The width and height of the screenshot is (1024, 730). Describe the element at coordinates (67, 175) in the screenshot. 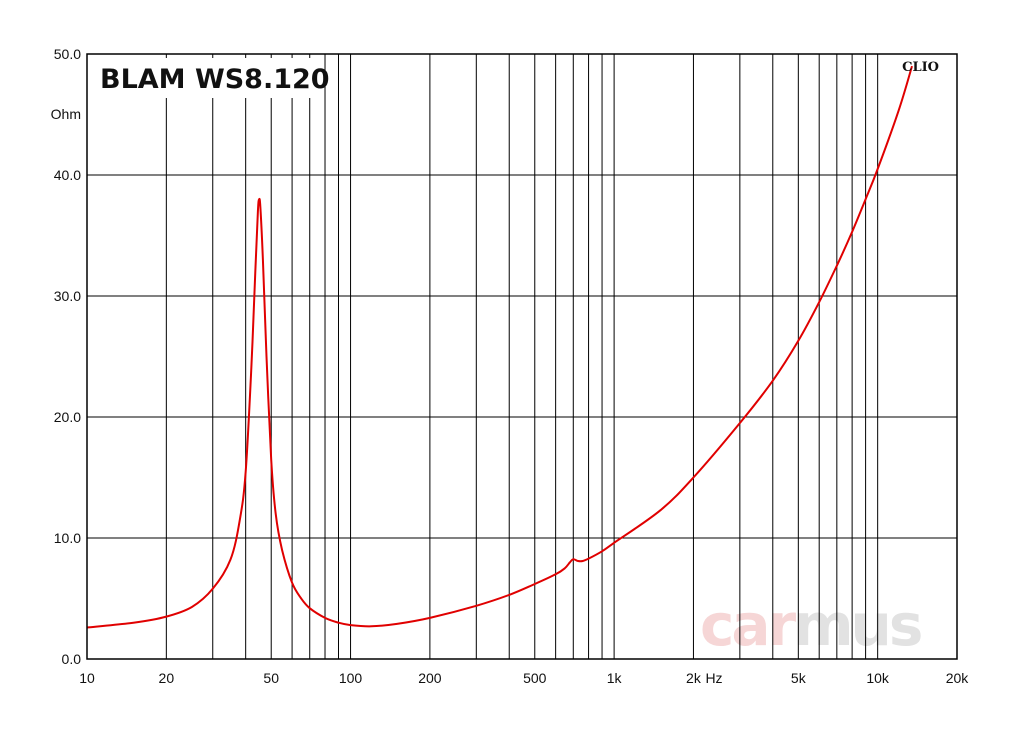

I see `y-tick-label: 40.0` at that location.